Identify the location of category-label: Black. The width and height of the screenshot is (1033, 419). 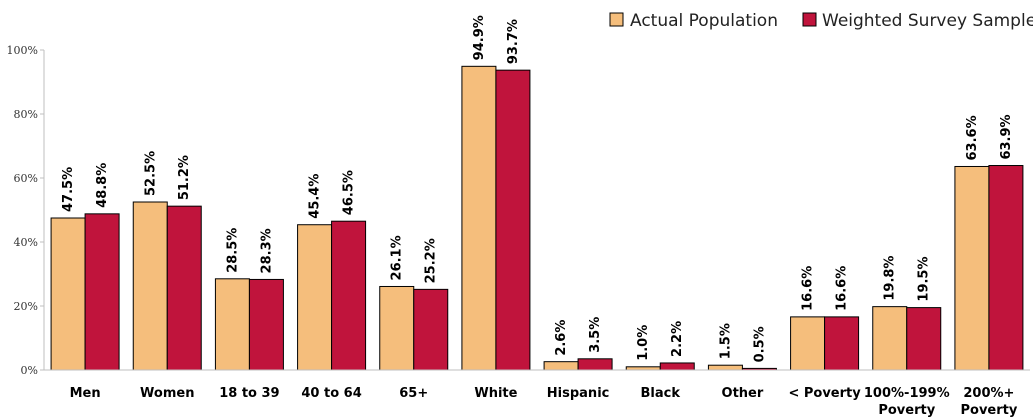
(661, 393).